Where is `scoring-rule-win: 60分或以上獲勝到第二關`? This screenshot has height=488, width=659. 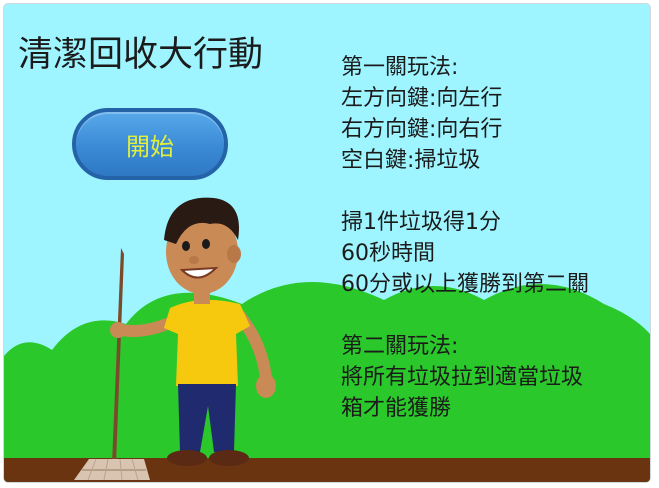 scoring-rule-win: 60分或以上獲勝到第二關 is located at coordinates (465, 284).